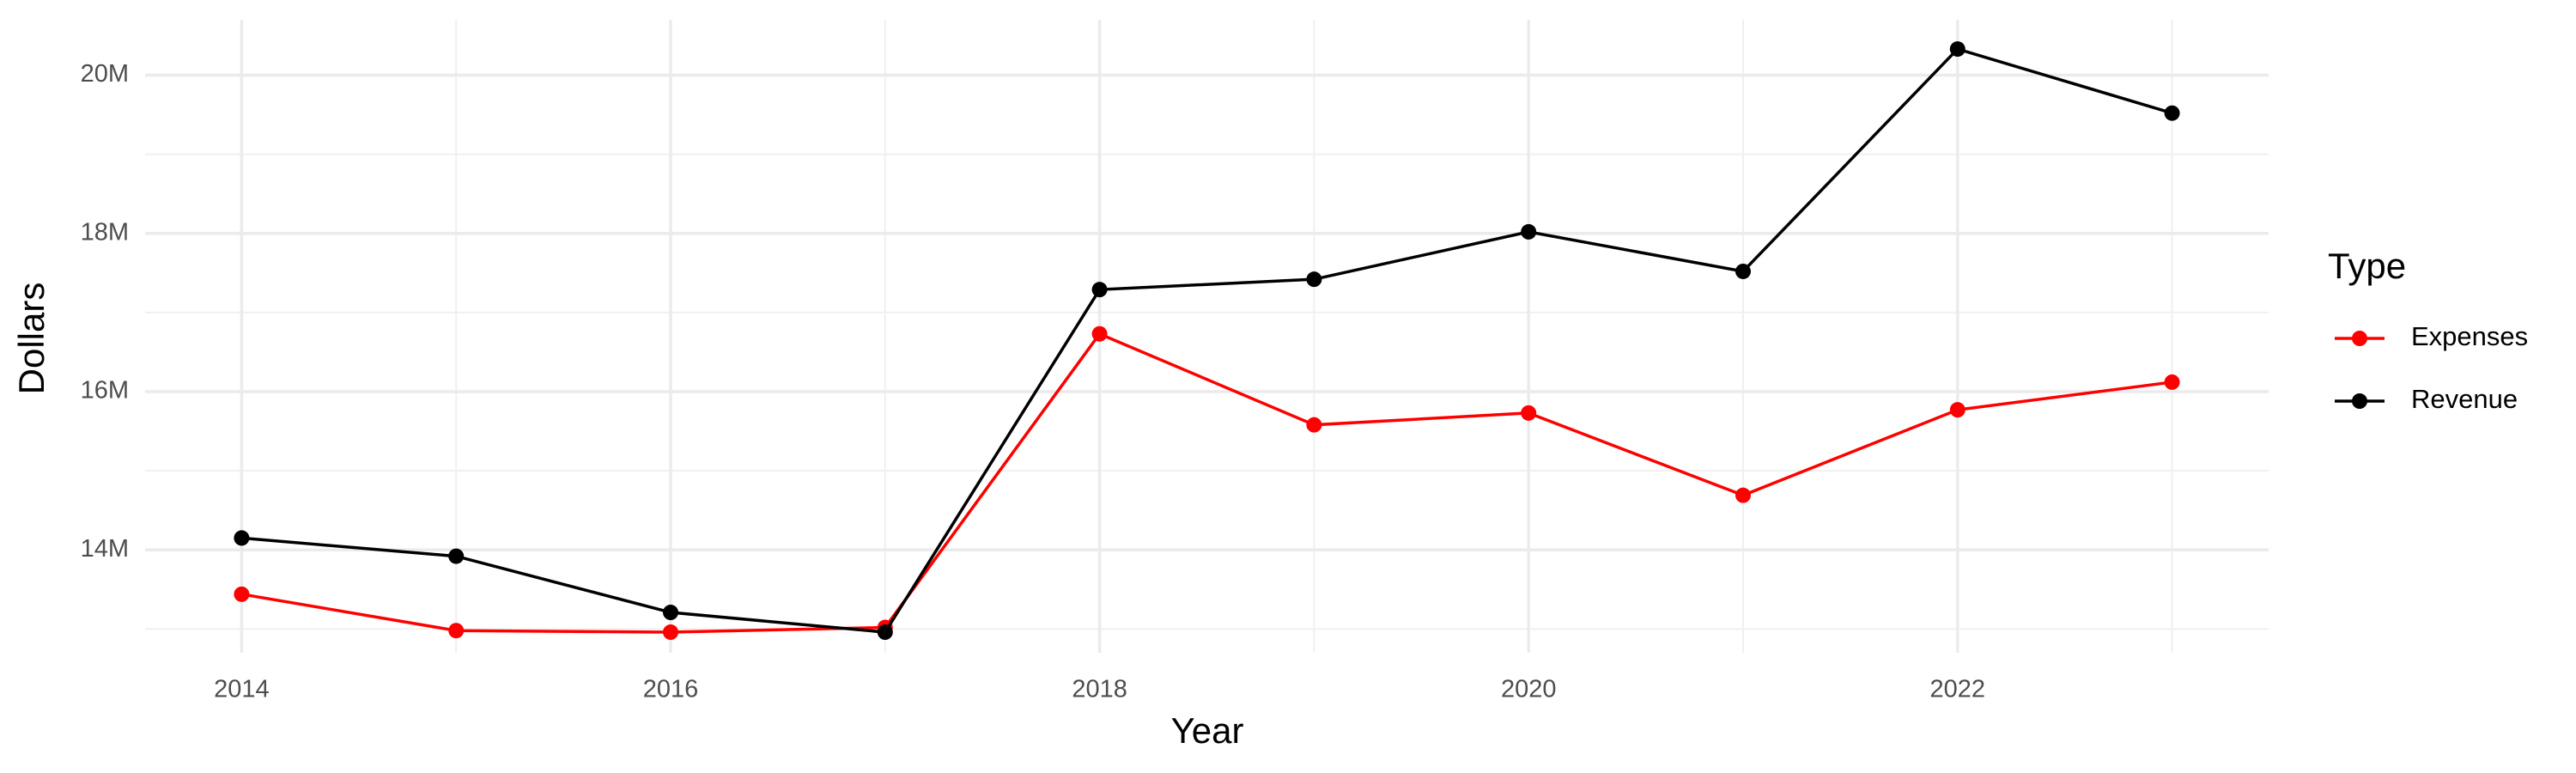 This screenshot has height=773, width=2576. I want to click on y-tick-label: 16M, so click(105, 391).